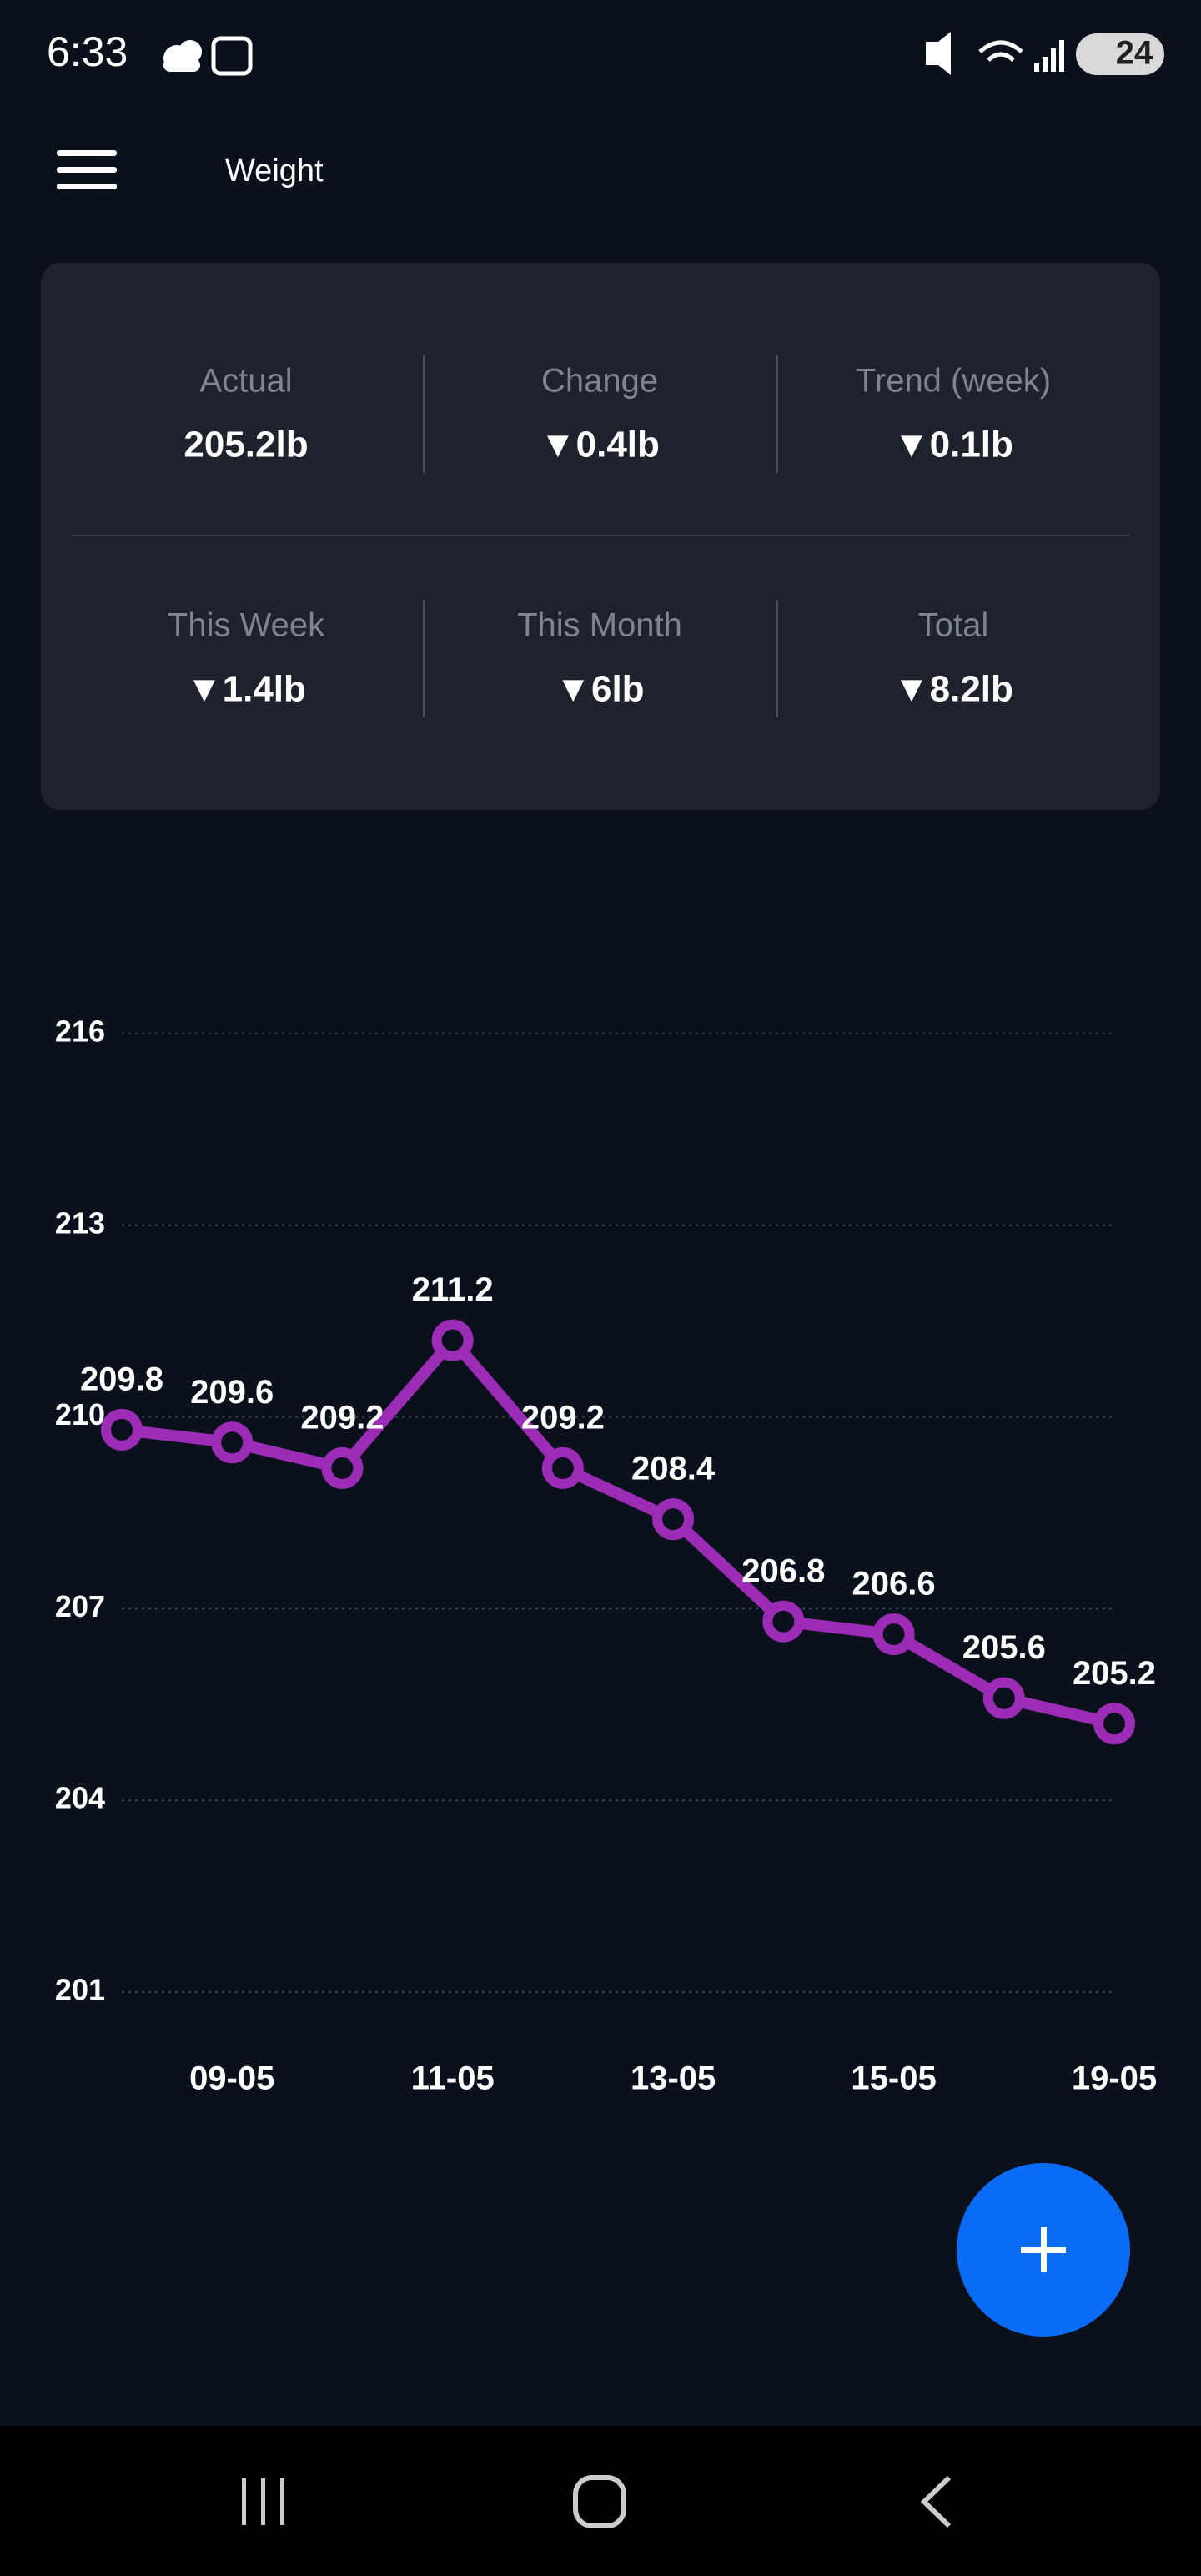 The width and height of the screenshot is (1201, 2576). What do you see at coordinates (936, 2501) in the screenshot?
I see `nav-back` at bounding box center [936, 2501].